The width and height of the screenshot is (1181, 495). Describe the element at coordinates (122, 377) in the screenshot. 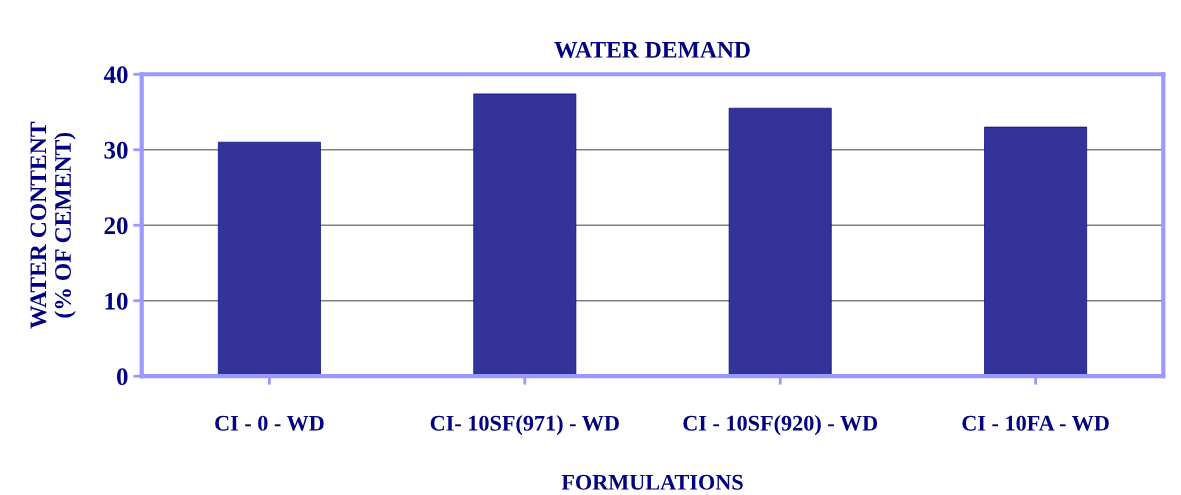

I see `y-tick-label: 0` at that location.